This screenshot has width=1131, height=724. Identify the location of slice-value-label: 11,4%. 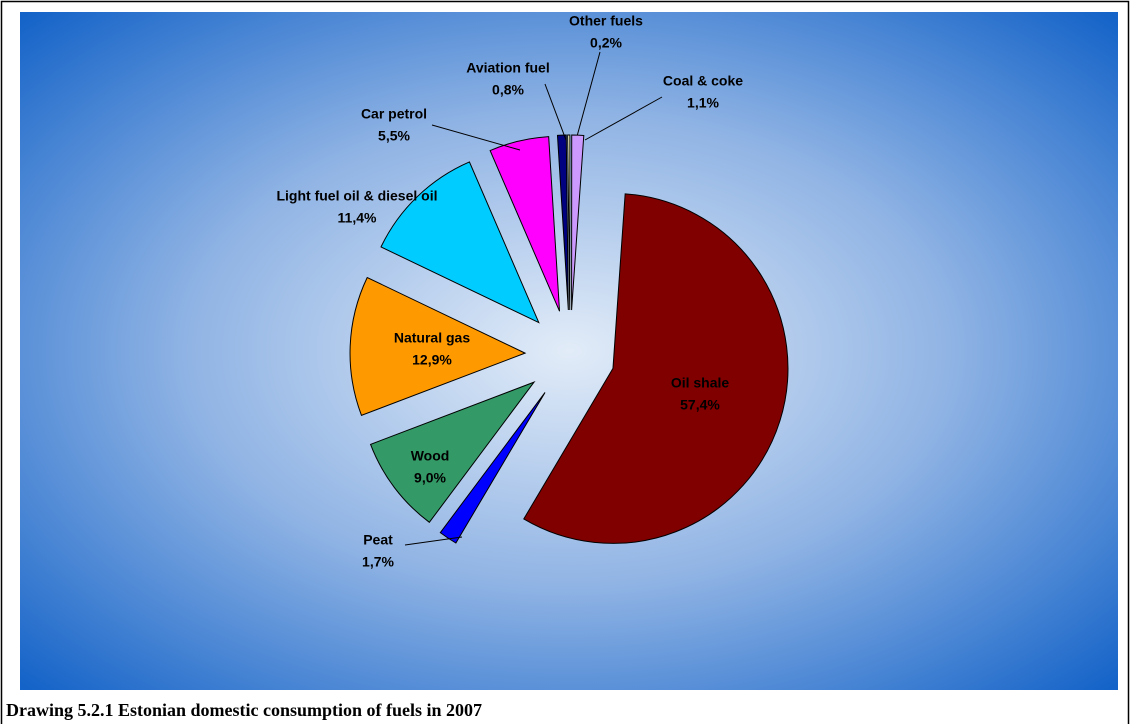
(357, 218).